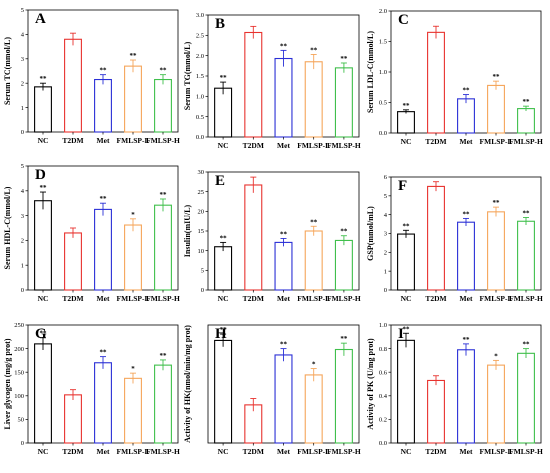 Image resolution: width=550 pixels, height=473 pixels. I want to click on y-tick-label: 250, so click(19, 325).